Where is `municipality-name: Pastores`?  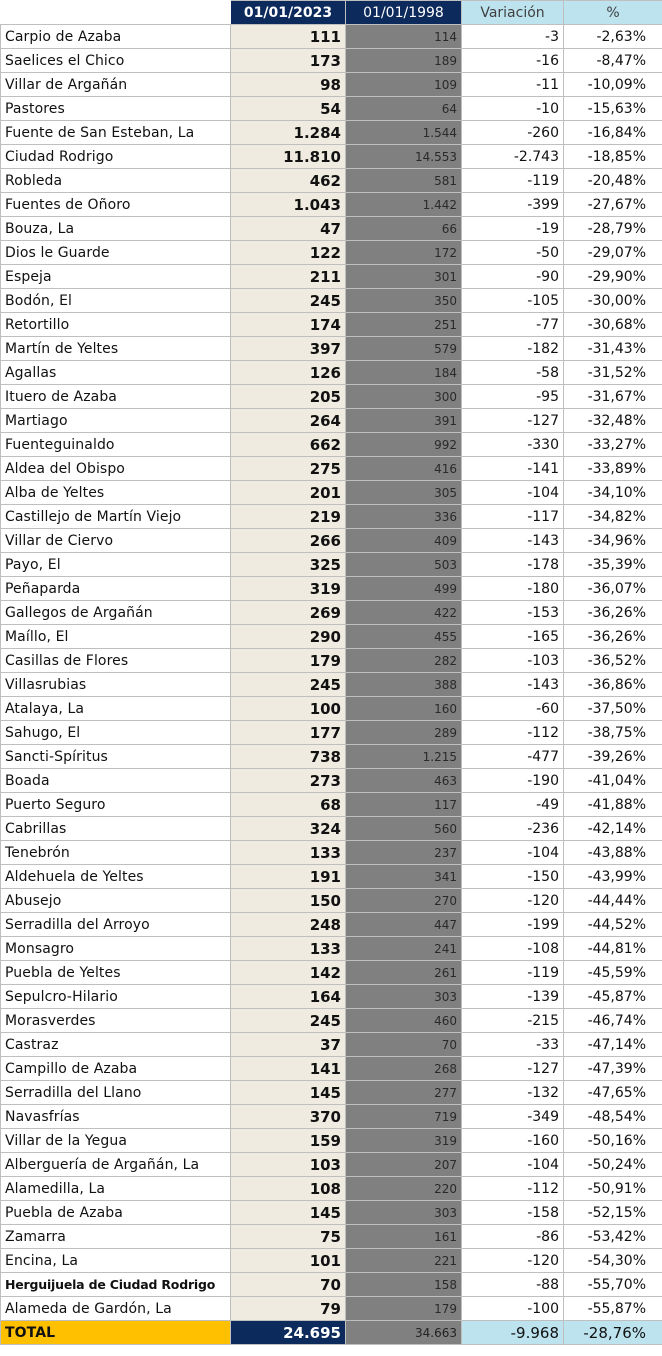
municipality-name: Pastores is located at coordinates (115, 108).